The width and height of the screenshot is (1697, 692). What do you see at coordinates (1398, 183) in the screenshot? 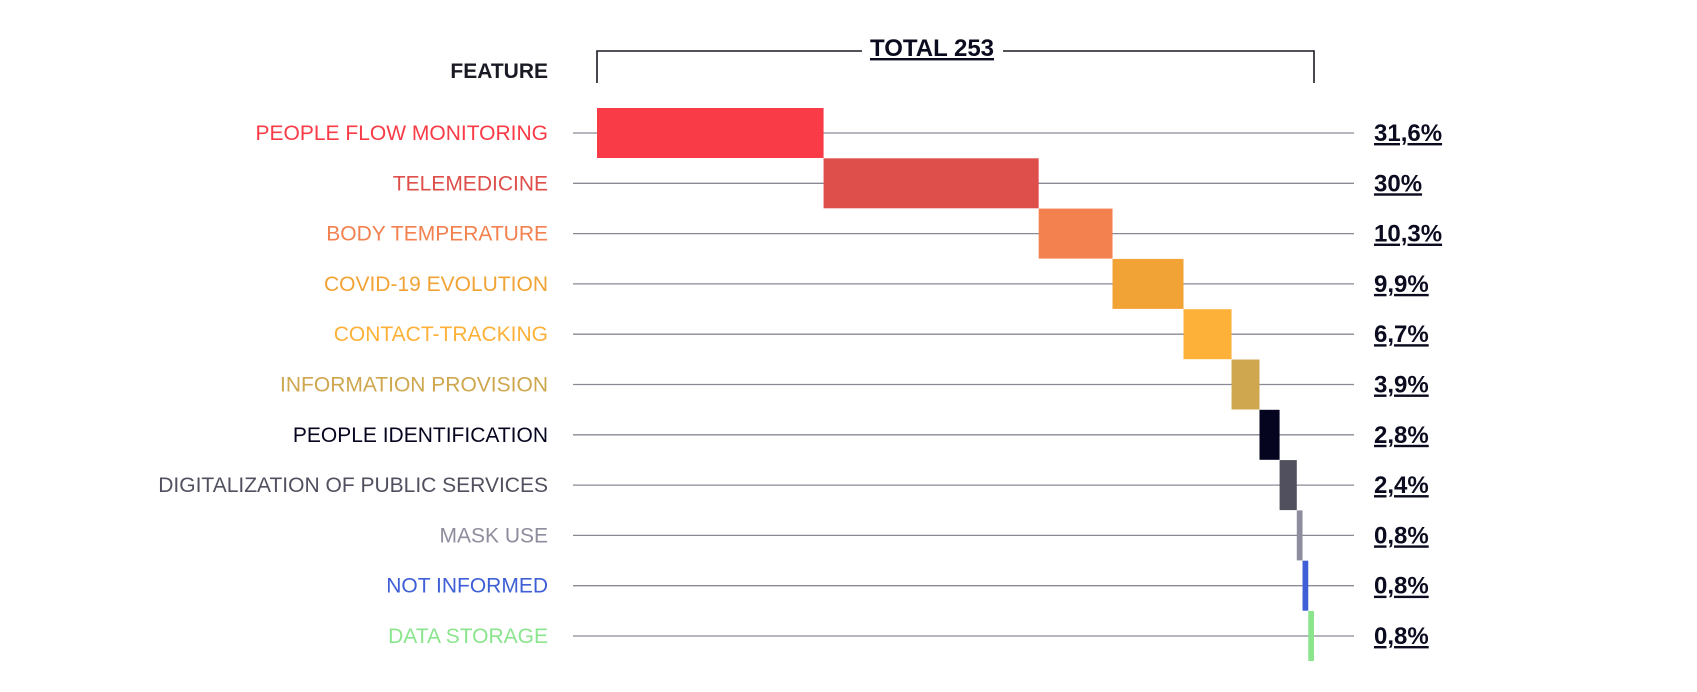
I see `value-label-telemedicine: 30%` at bounding box center [1398, 183].